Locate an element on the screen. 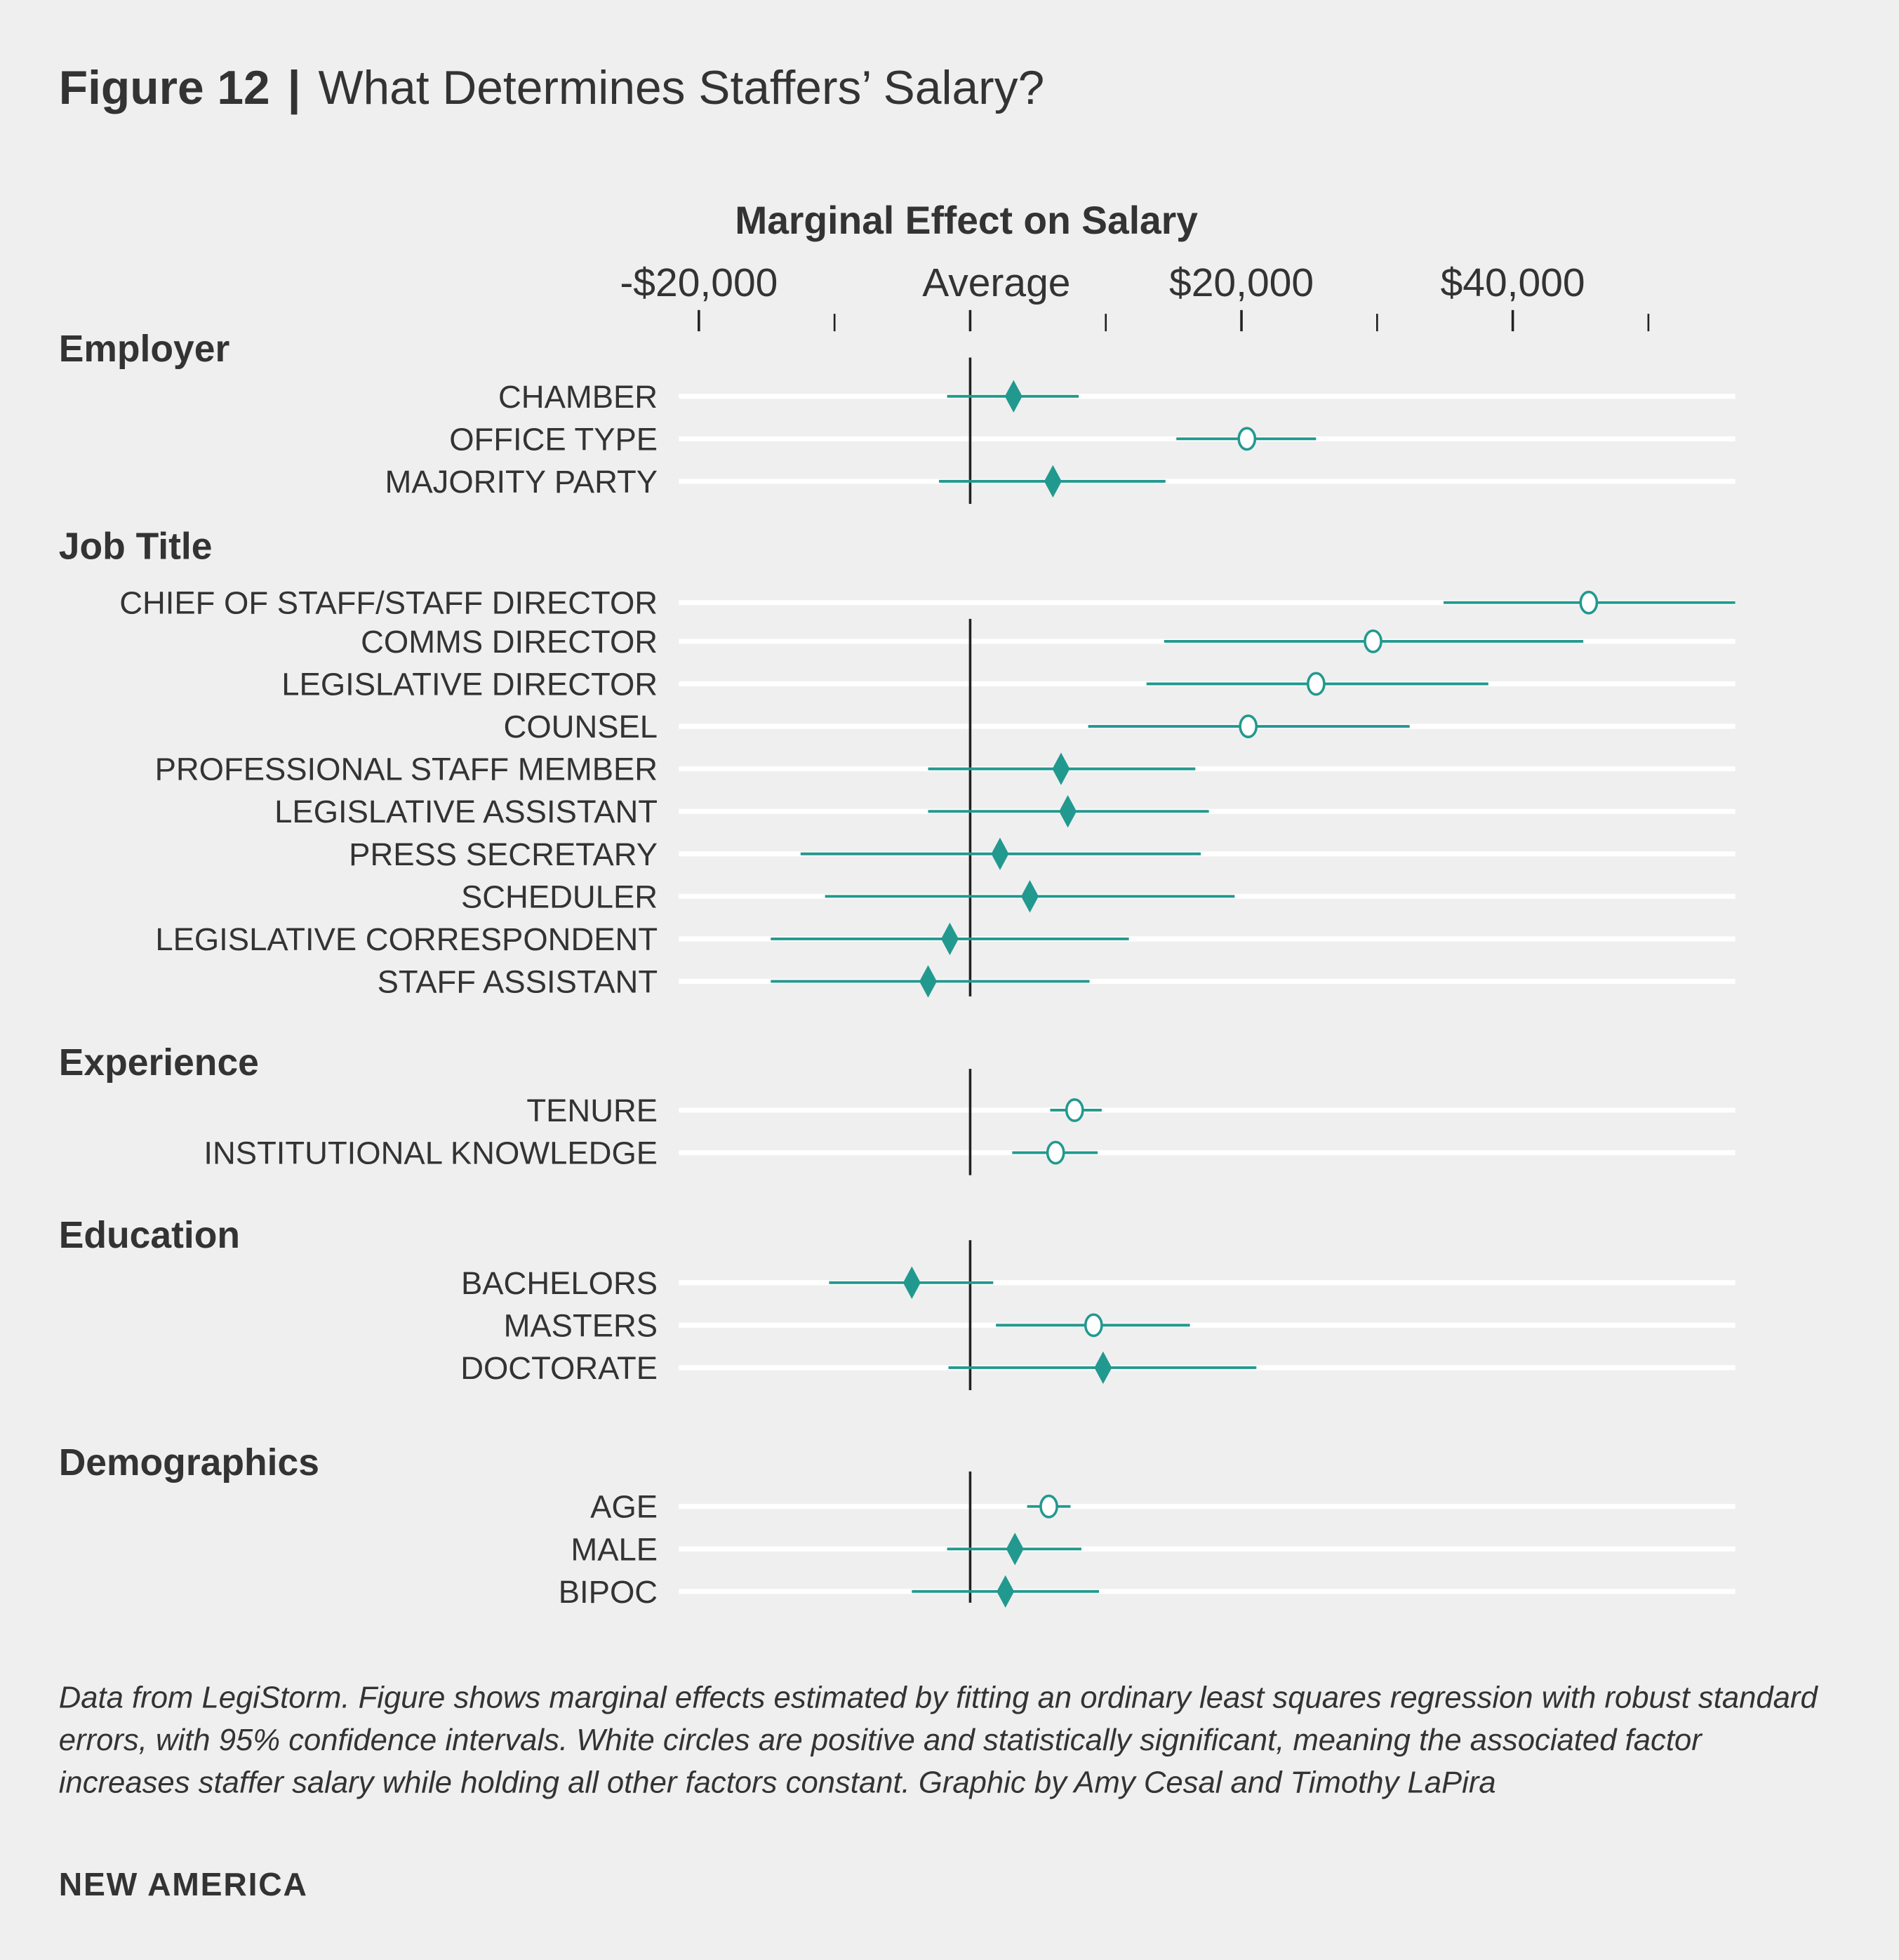 The image size is (1899, 1960). row-label: AGE is located at coordinates (624, 1507).